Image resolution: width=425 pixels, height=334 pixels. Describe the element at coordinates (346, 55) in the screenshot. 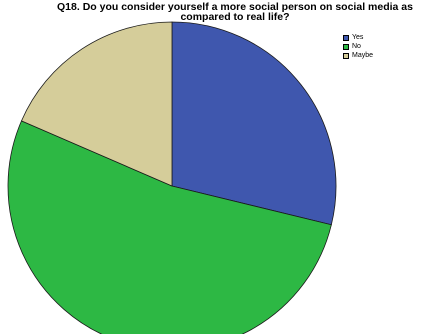

I see `legend-swatch-maybe` at that location.